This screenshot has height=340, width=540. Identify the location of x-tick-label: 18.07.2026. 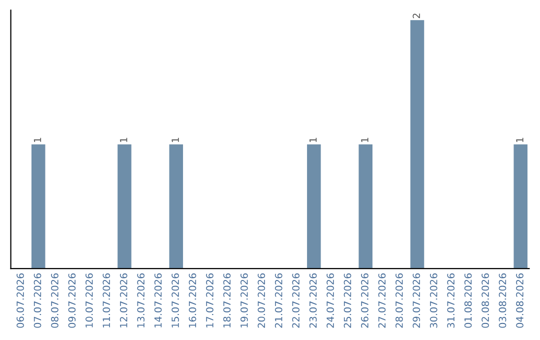
(227, 300).